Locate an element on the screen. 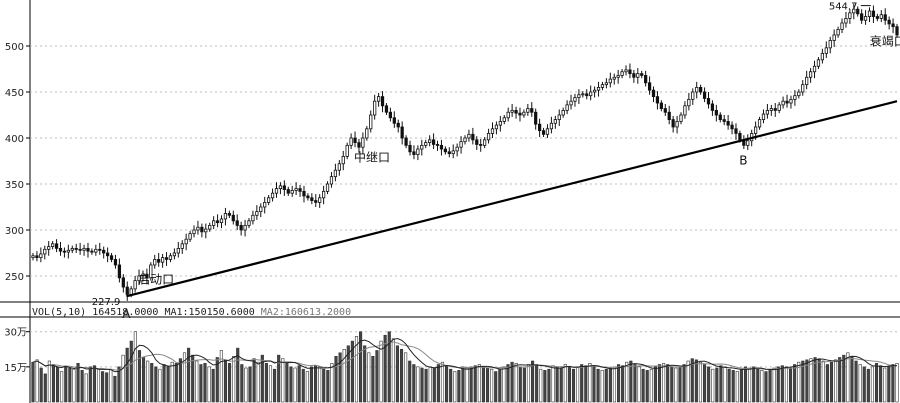 Image resolution: width=900 pixels, height=403 pixels. volume-ma2-value: MA2:160613.2000 is located at coordinates (306, 312).